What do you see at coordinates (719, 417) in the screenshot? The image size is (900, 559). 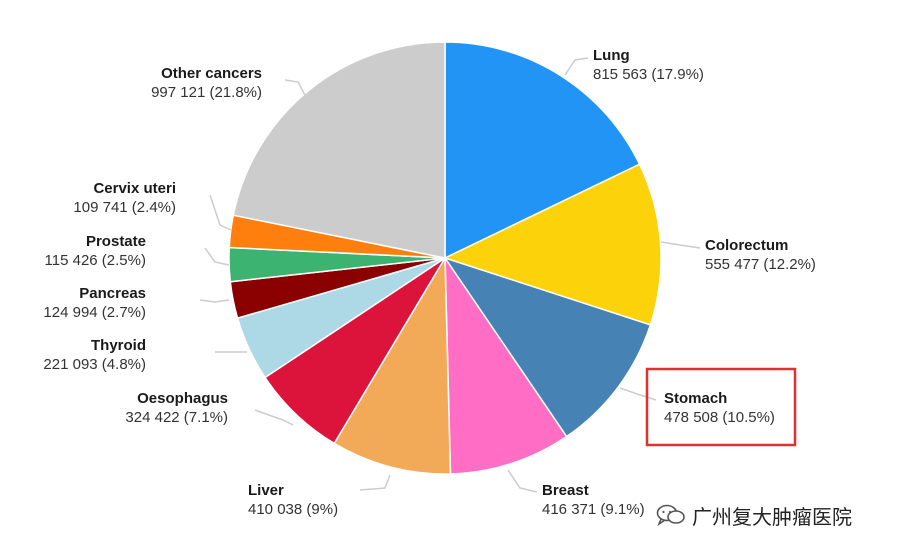 I see `slice-value-stomach: 478 508 (10.5%)` at bounding box center [719, 417].